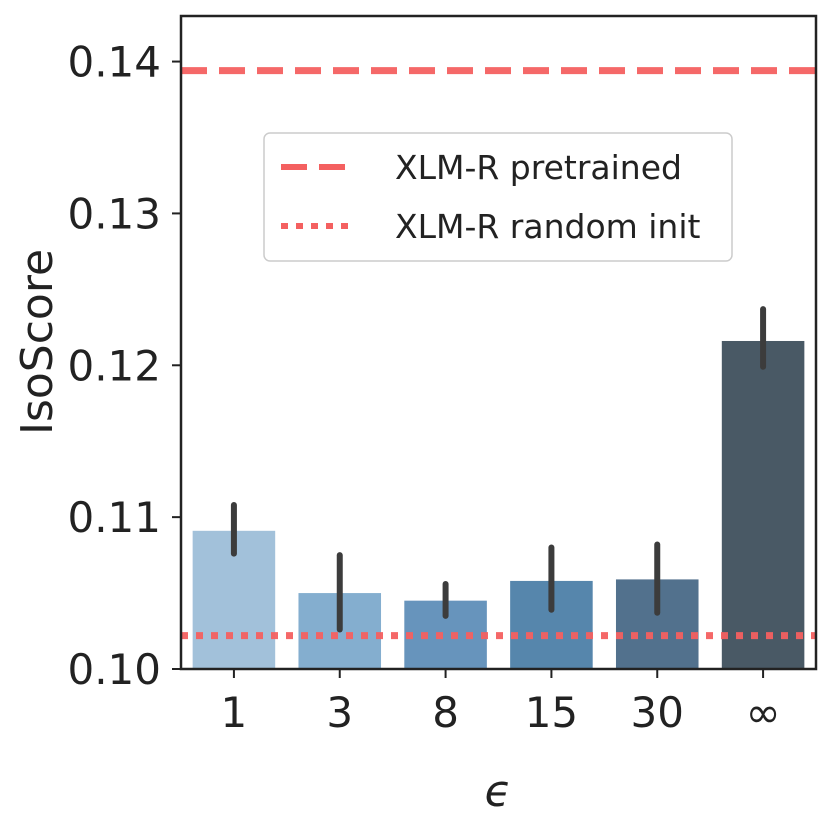  I want to click on legend: XLM-R pretrained XLM-R random init, so click(498, 197).